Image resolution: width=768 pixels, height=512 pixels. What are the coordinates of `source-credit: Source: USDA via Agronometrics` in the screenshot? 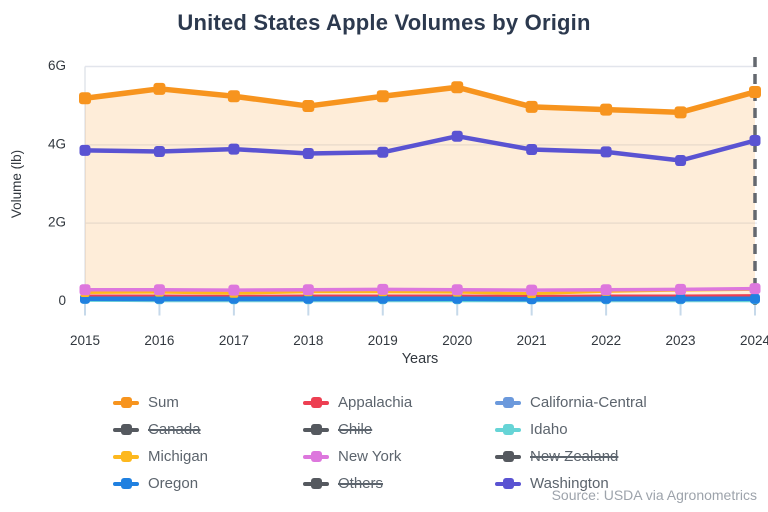 It's located at (654, 495).